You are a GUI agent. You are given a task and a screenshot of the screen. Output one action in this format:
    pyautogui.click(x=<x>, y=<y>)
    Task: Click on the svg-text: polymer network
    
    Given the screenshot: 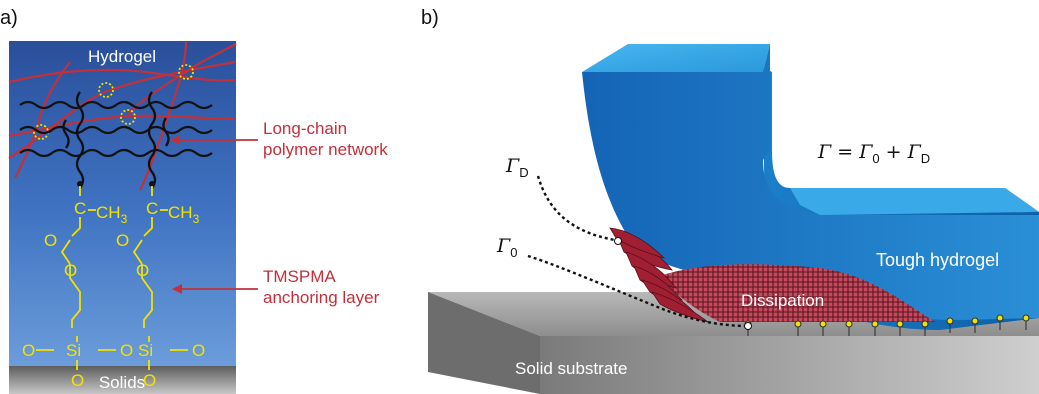 What is the action you would take?
    pyautogui.click(x=325, y=149)
    